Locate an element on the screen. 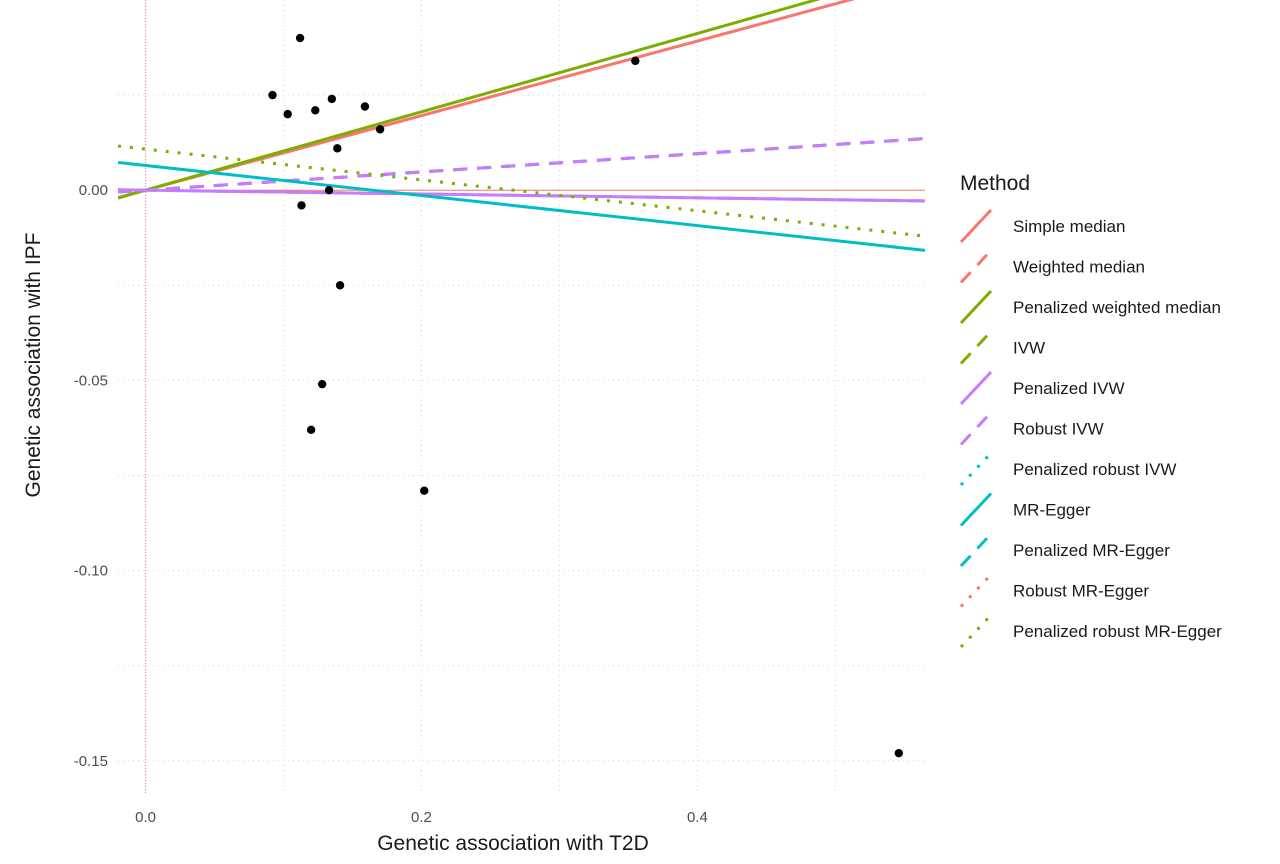 The width and height of the screenshot is (1280, 864). y-axis-title: Genetic association with IPF is located at coordinates (33, 365).